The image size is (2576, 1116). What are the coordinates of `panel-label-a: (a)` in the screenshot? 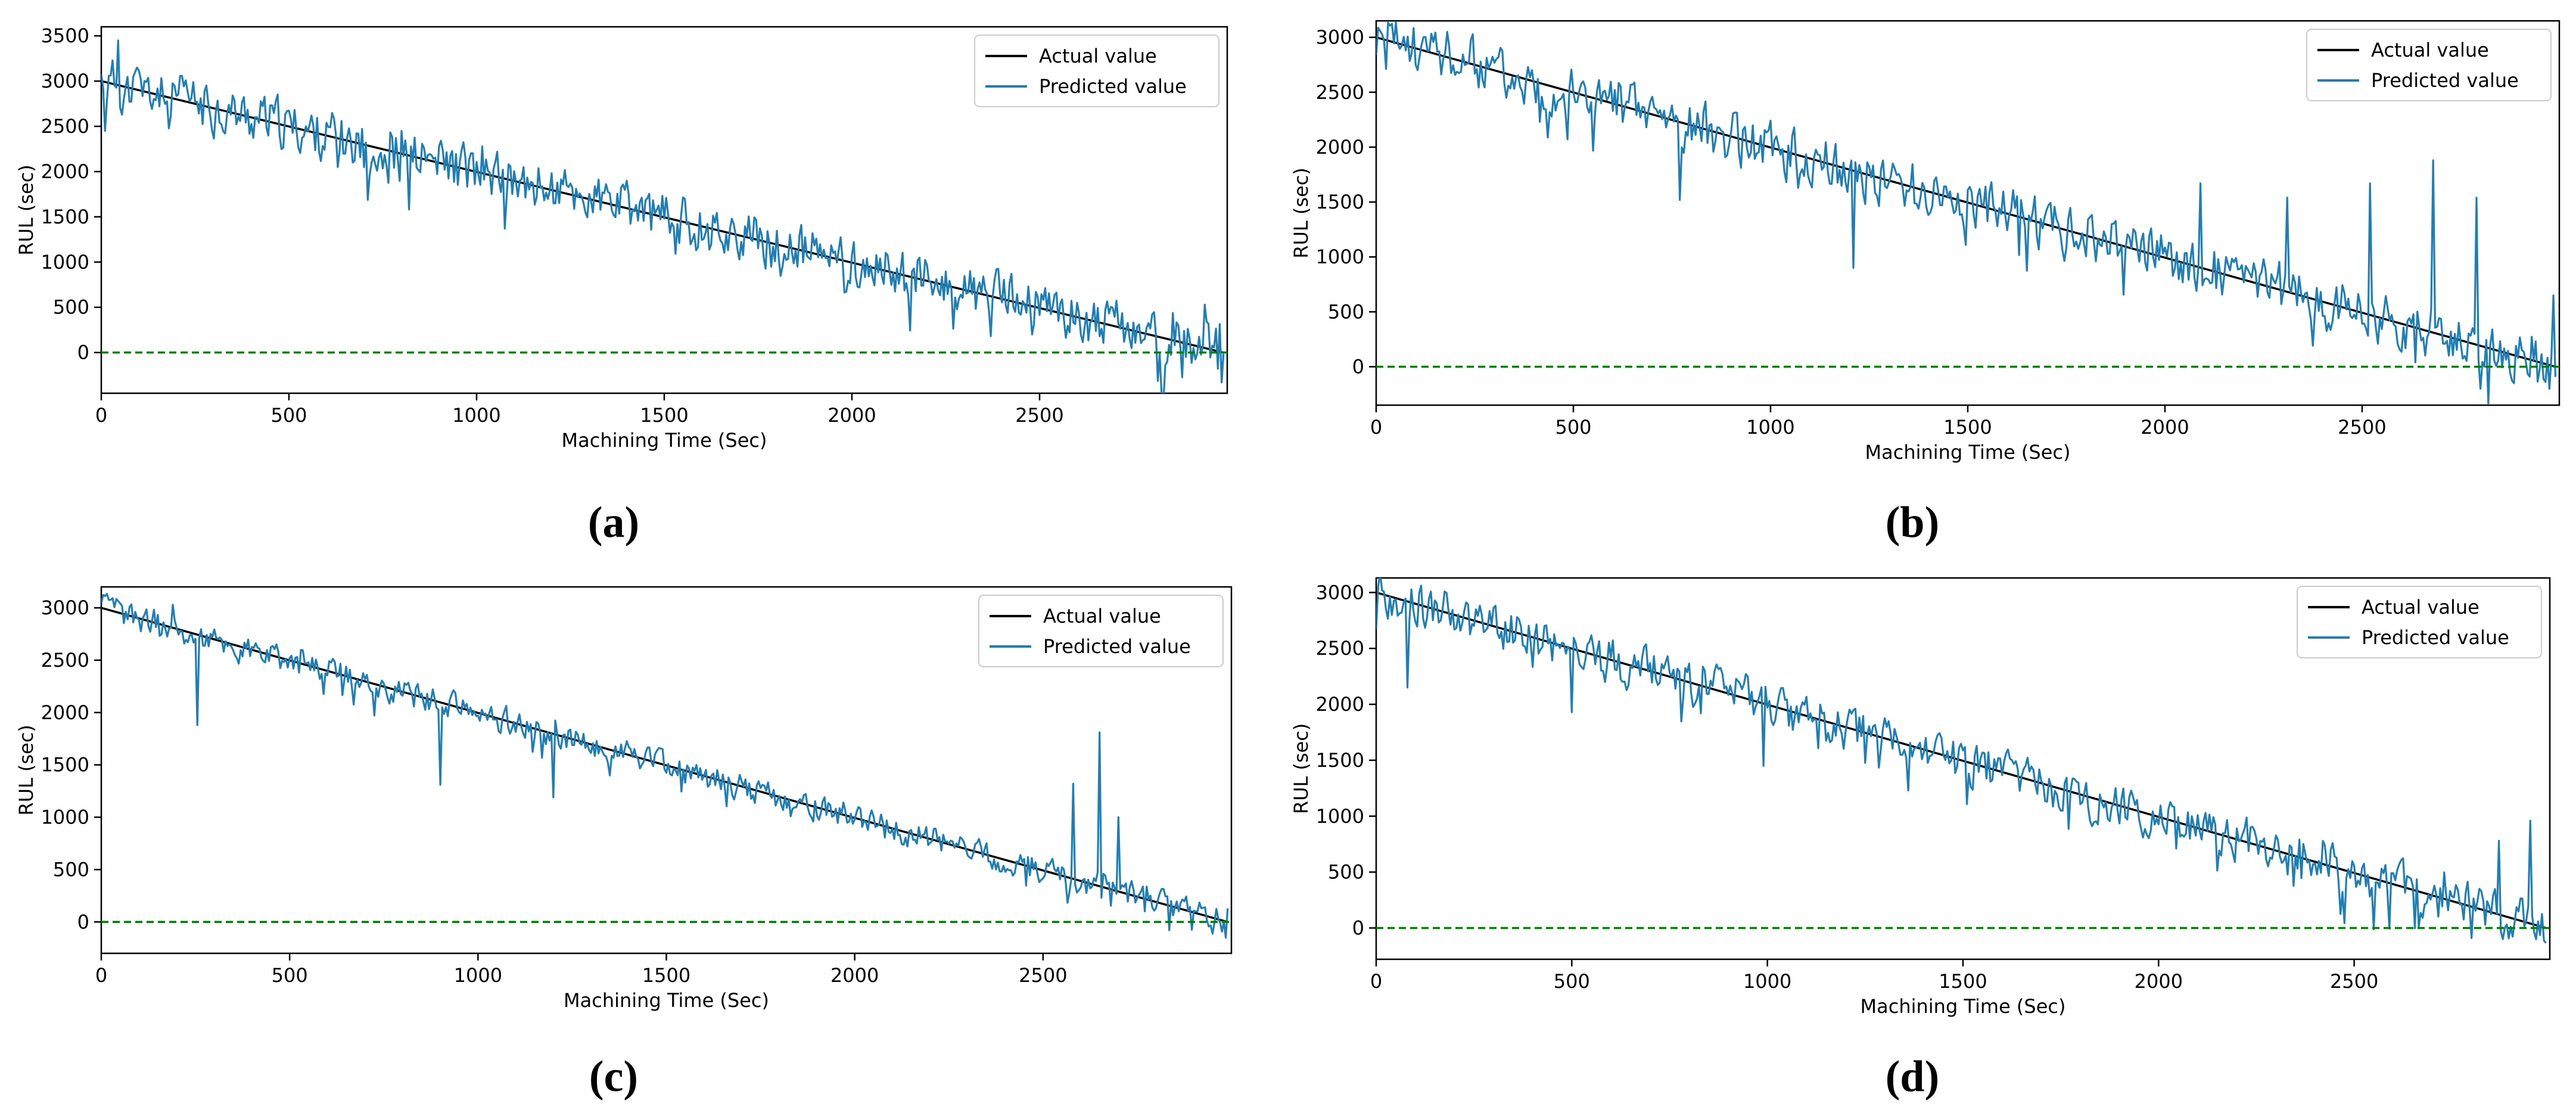 It's located at (613, 522).